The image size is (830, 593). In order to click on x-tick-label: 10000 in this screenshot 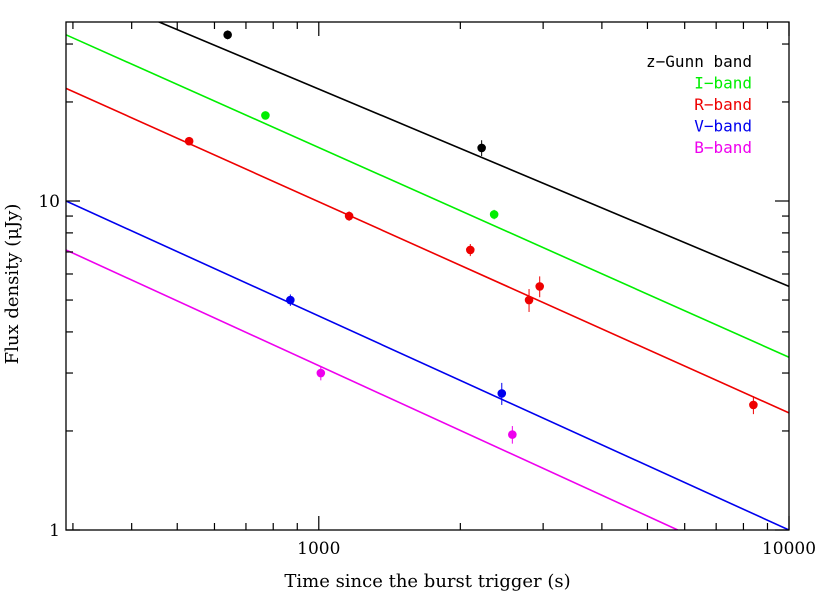, I will do `click(789, 549)`.